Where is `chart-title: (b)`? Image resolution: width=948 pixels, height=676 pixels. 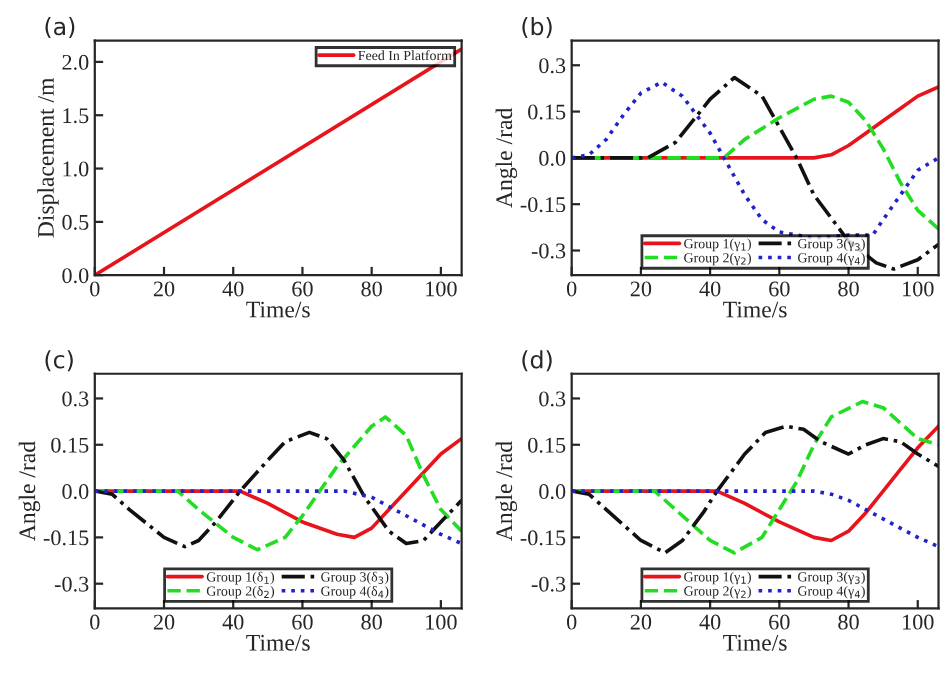 chart-title: (b) is located at coordinates (537, 28).